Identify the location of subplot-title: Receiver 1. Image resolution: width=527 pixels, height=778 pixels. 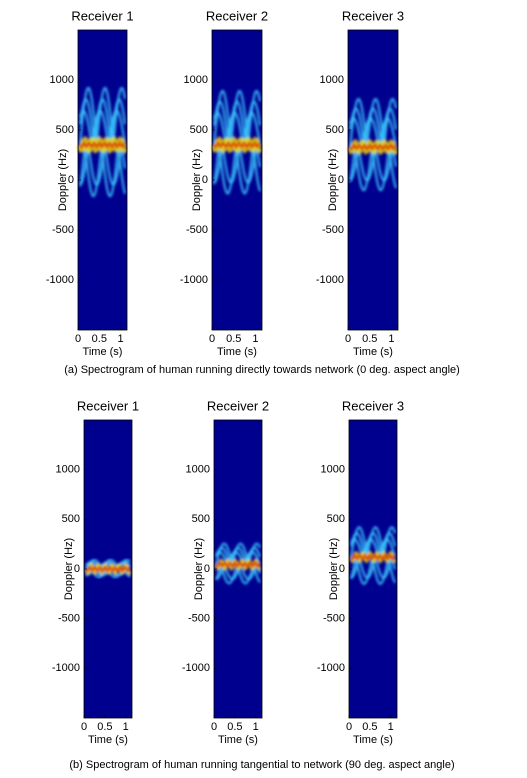
(102, 15).